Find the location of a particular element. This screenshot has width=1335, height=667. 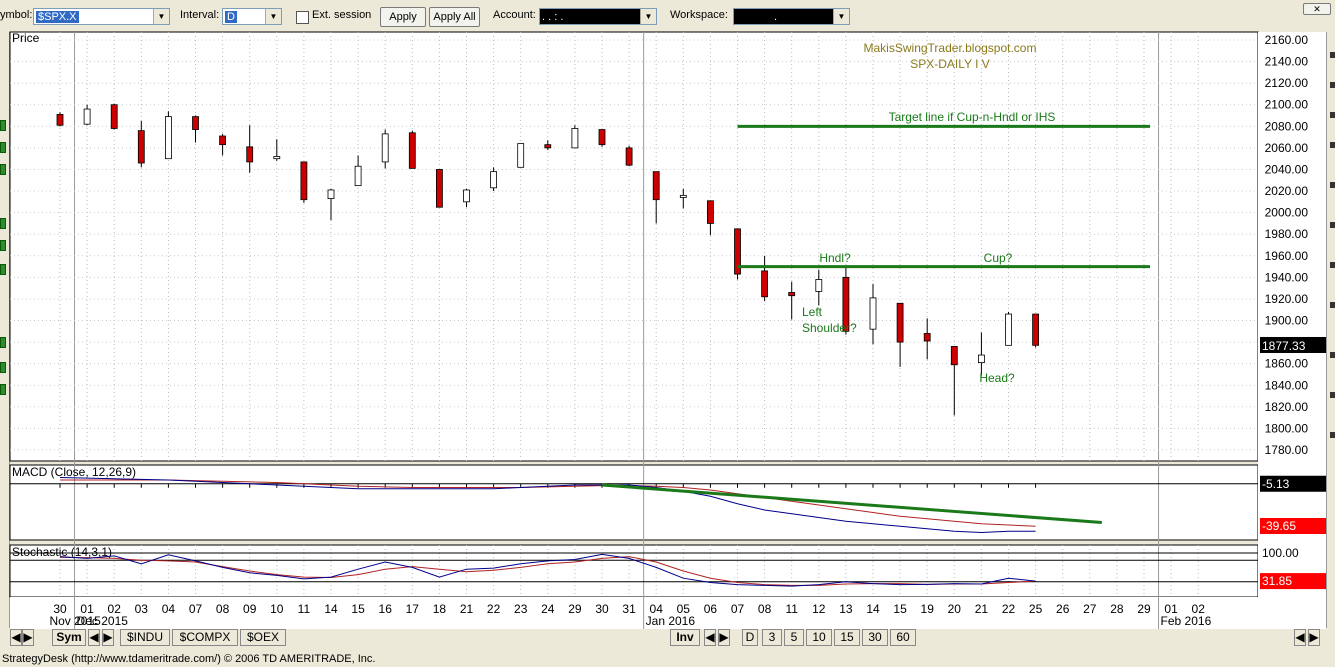

interval-60-button: 60 is located at coordinates (903, 637).